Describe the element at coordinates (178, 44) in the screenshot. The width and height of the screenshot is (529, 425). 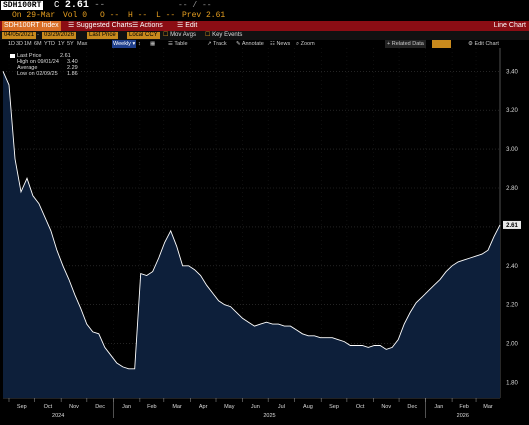
I see `table-button: ☰ Table` at that location.